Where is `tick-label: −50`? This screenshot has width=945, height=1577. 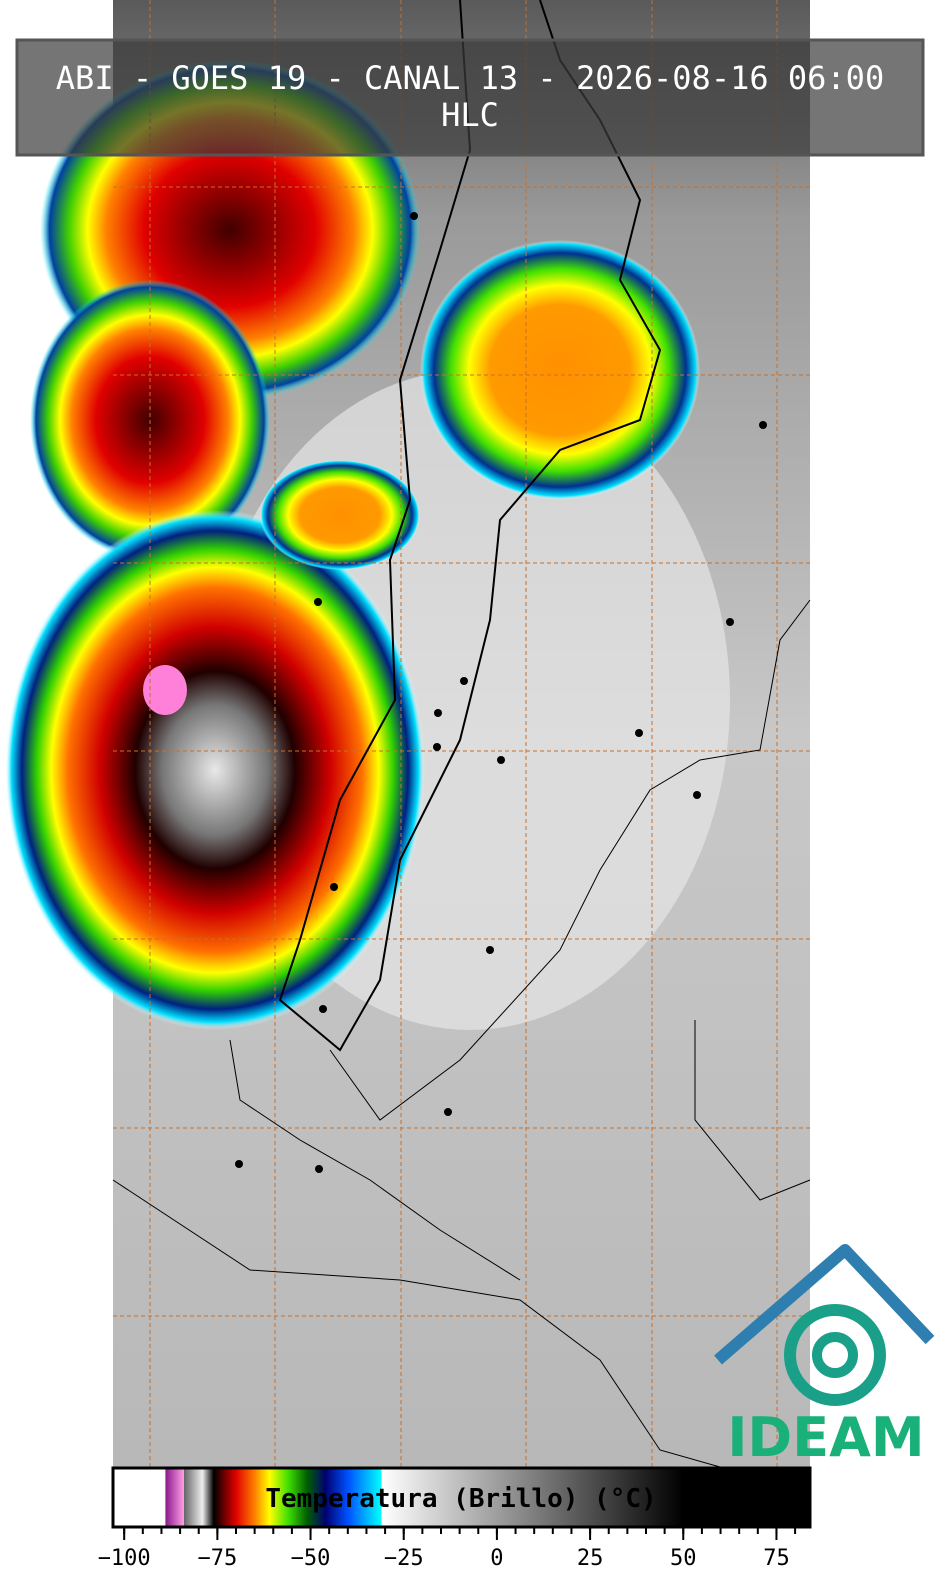 tick-label: −50 is located at coordinates (311, 1558).